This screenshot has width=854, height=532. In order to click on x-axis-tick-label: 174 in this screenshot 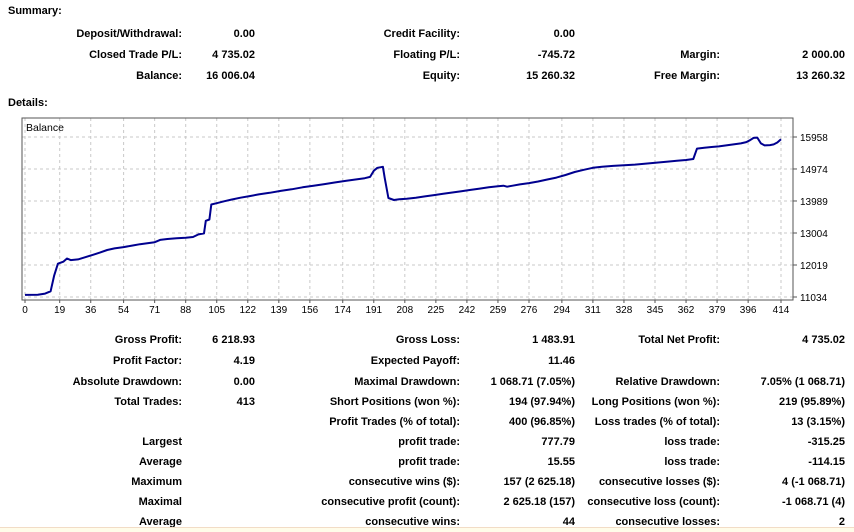, I will do `click(342, 310)`.